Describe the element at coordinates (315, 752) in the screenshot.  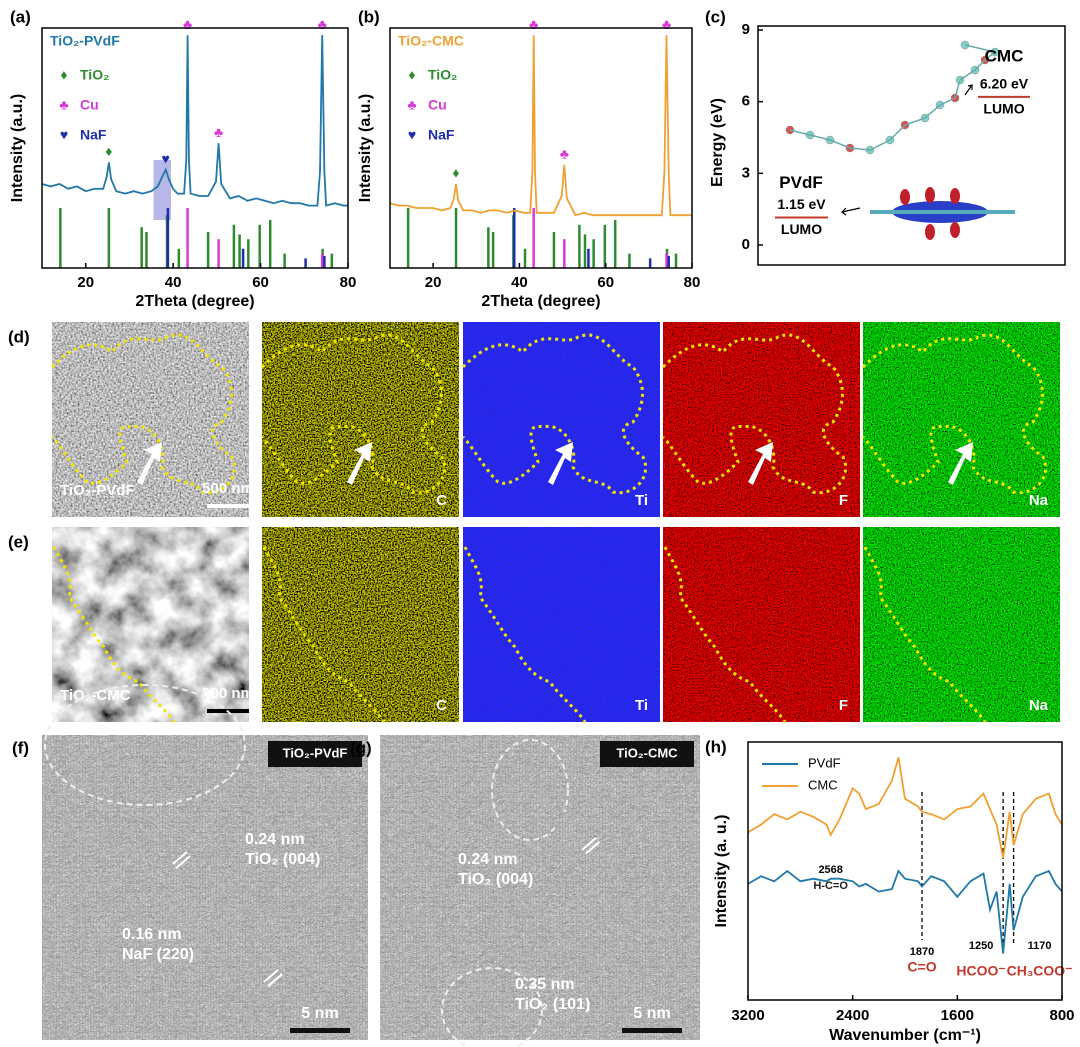
I see `sample-tag-text: TiO₂-PVdF` at that location.